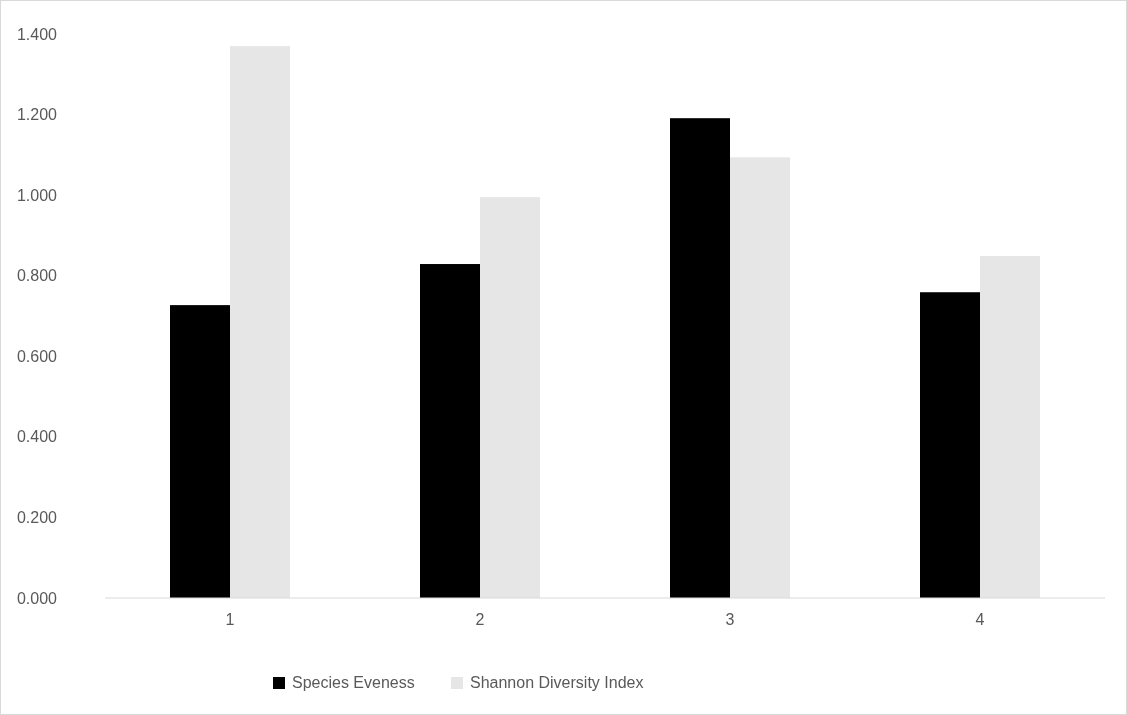  Describe the element at coordinates (980, 619) in the screenshot. I see `x-tick-label: 4` at that location.